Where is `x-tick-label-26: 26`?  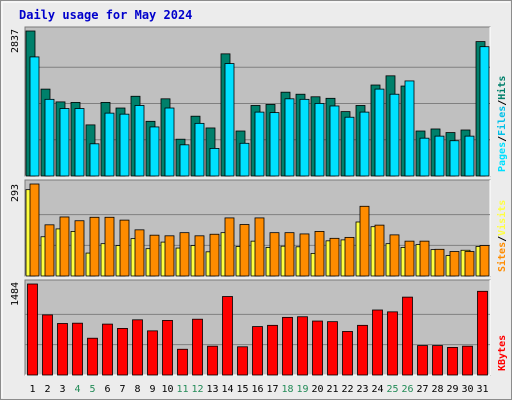 x-tick-label-26: 26 is located at coordinates (407, 389).